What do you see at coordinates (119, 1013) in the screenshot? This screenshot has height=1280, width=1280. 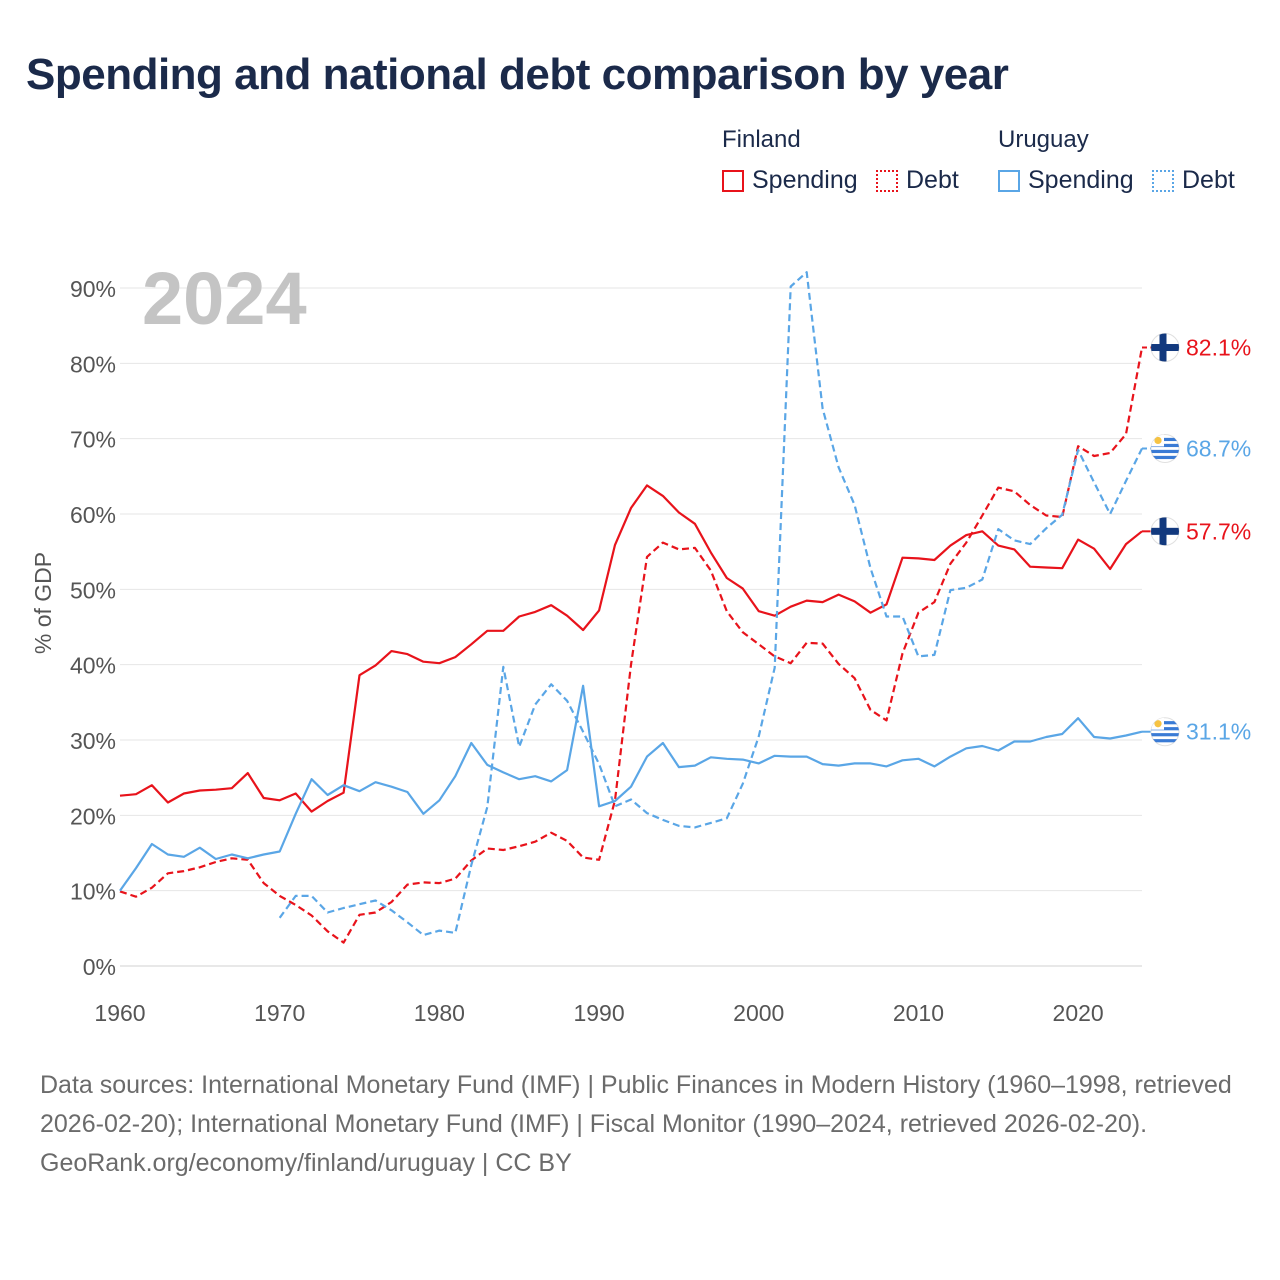 I see `x-tick-label: 1960` at bounding box center [119, 1013].